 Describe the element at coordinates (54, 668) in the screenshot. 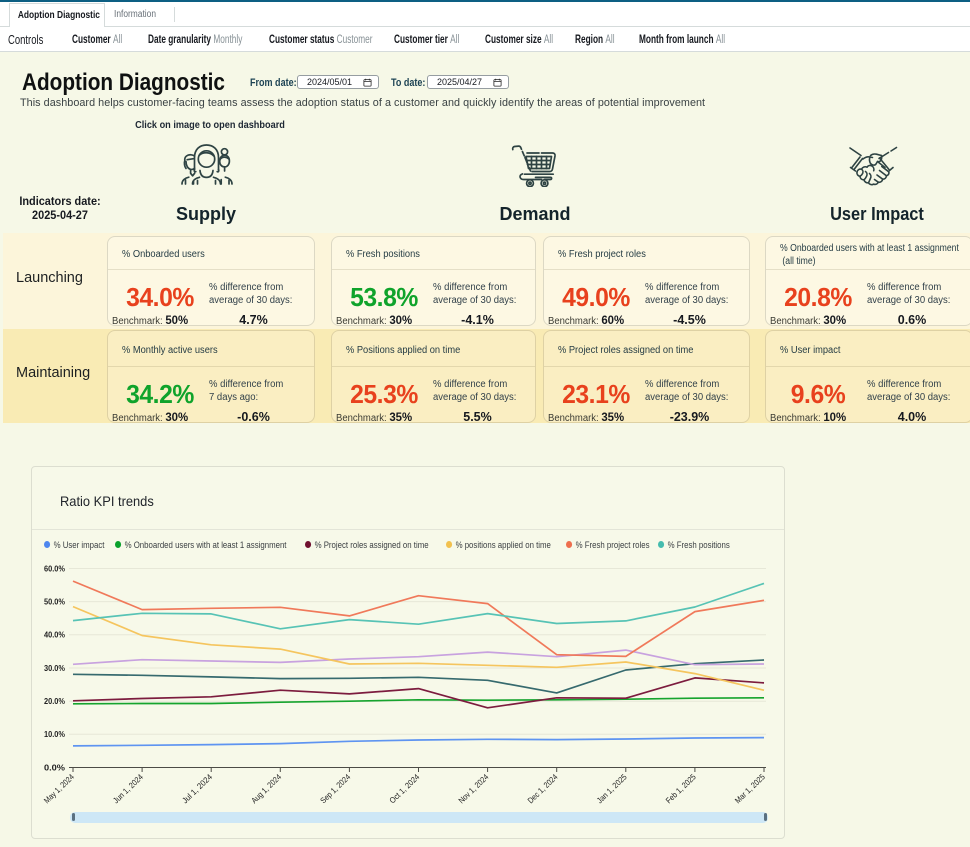

I see `svg-text: 30.0%` at that location.